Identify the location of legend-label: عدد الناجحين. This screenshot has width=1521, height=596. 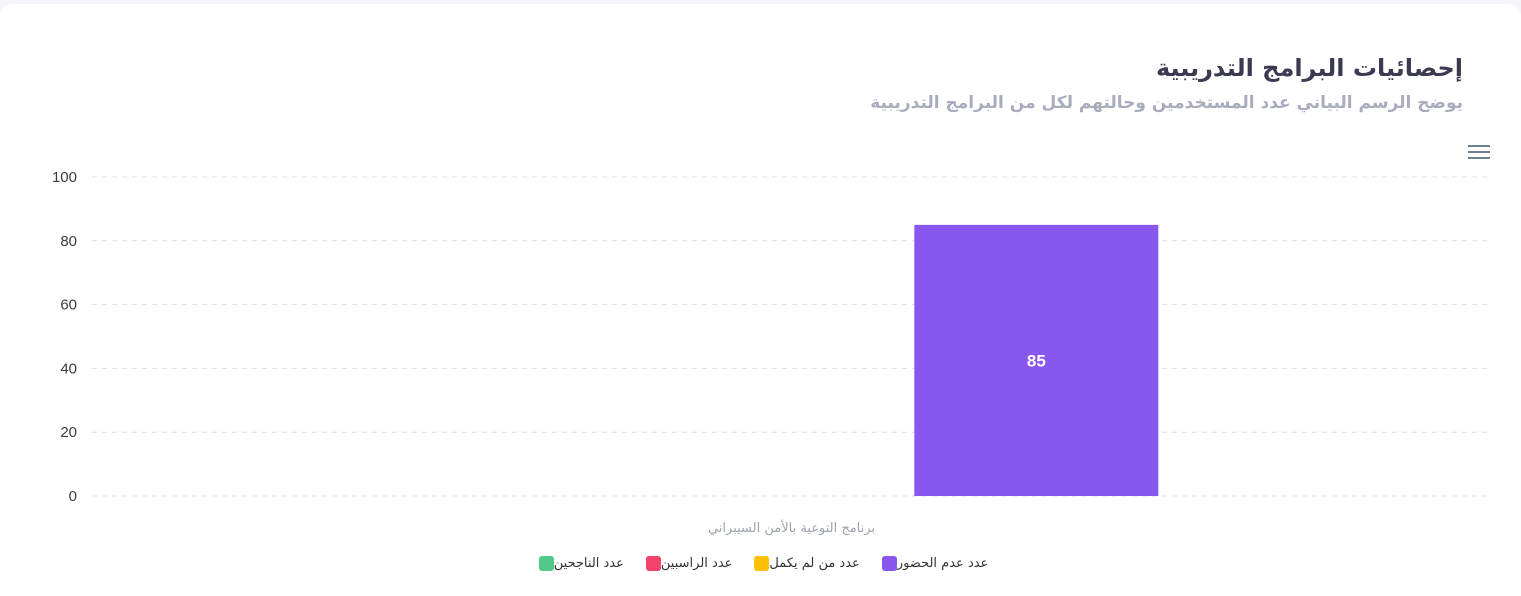
(588, 563).